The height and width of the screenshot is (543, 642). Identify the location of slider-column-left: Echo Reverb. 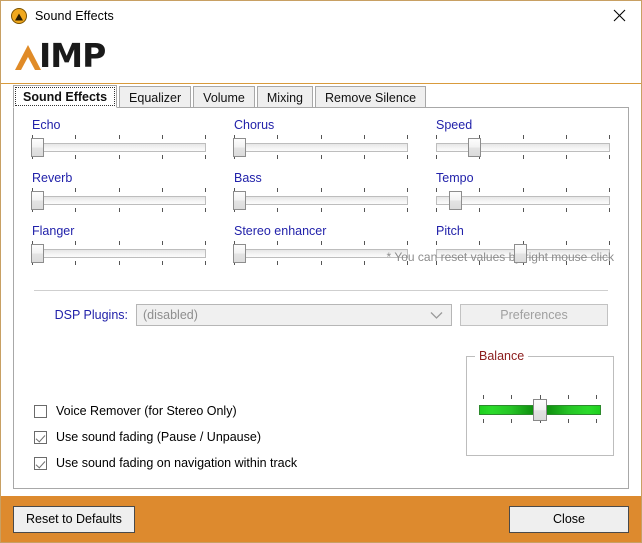
(117, 197).